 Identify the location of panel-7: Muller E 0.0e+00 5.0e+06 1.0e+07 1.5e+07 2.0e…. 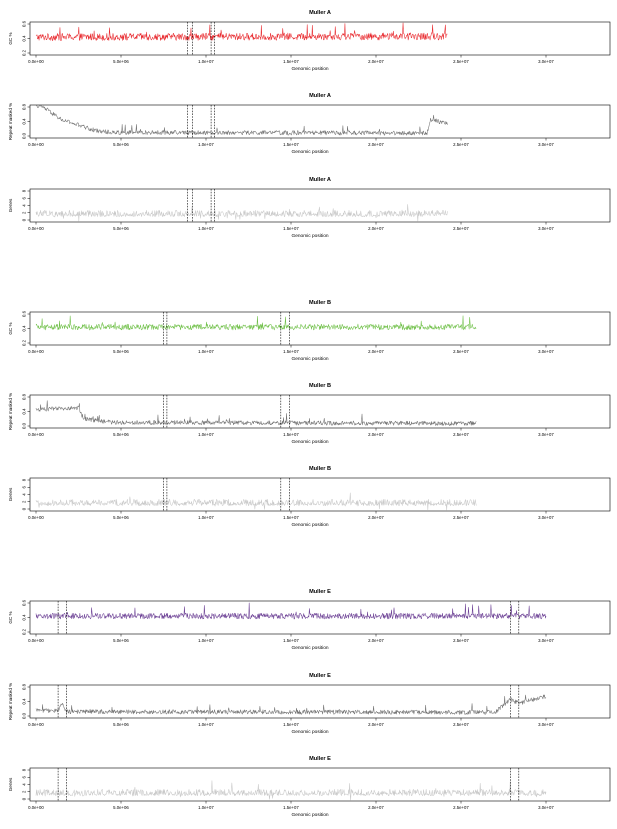
(309, 620).